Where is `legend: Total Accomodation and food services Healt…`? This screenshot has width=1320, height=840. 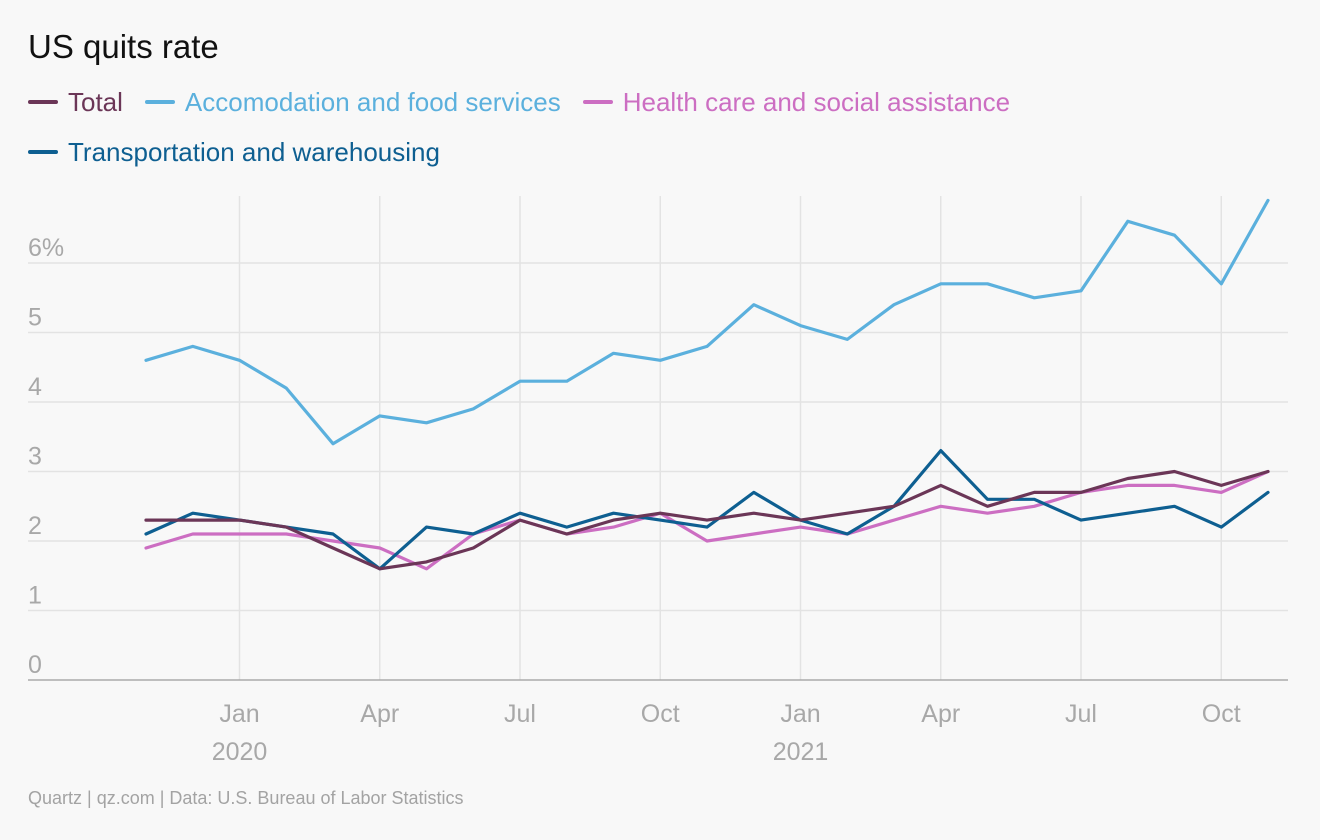 legend: Total Accomodation and food services Healt… is located at coordinates (658, 127).